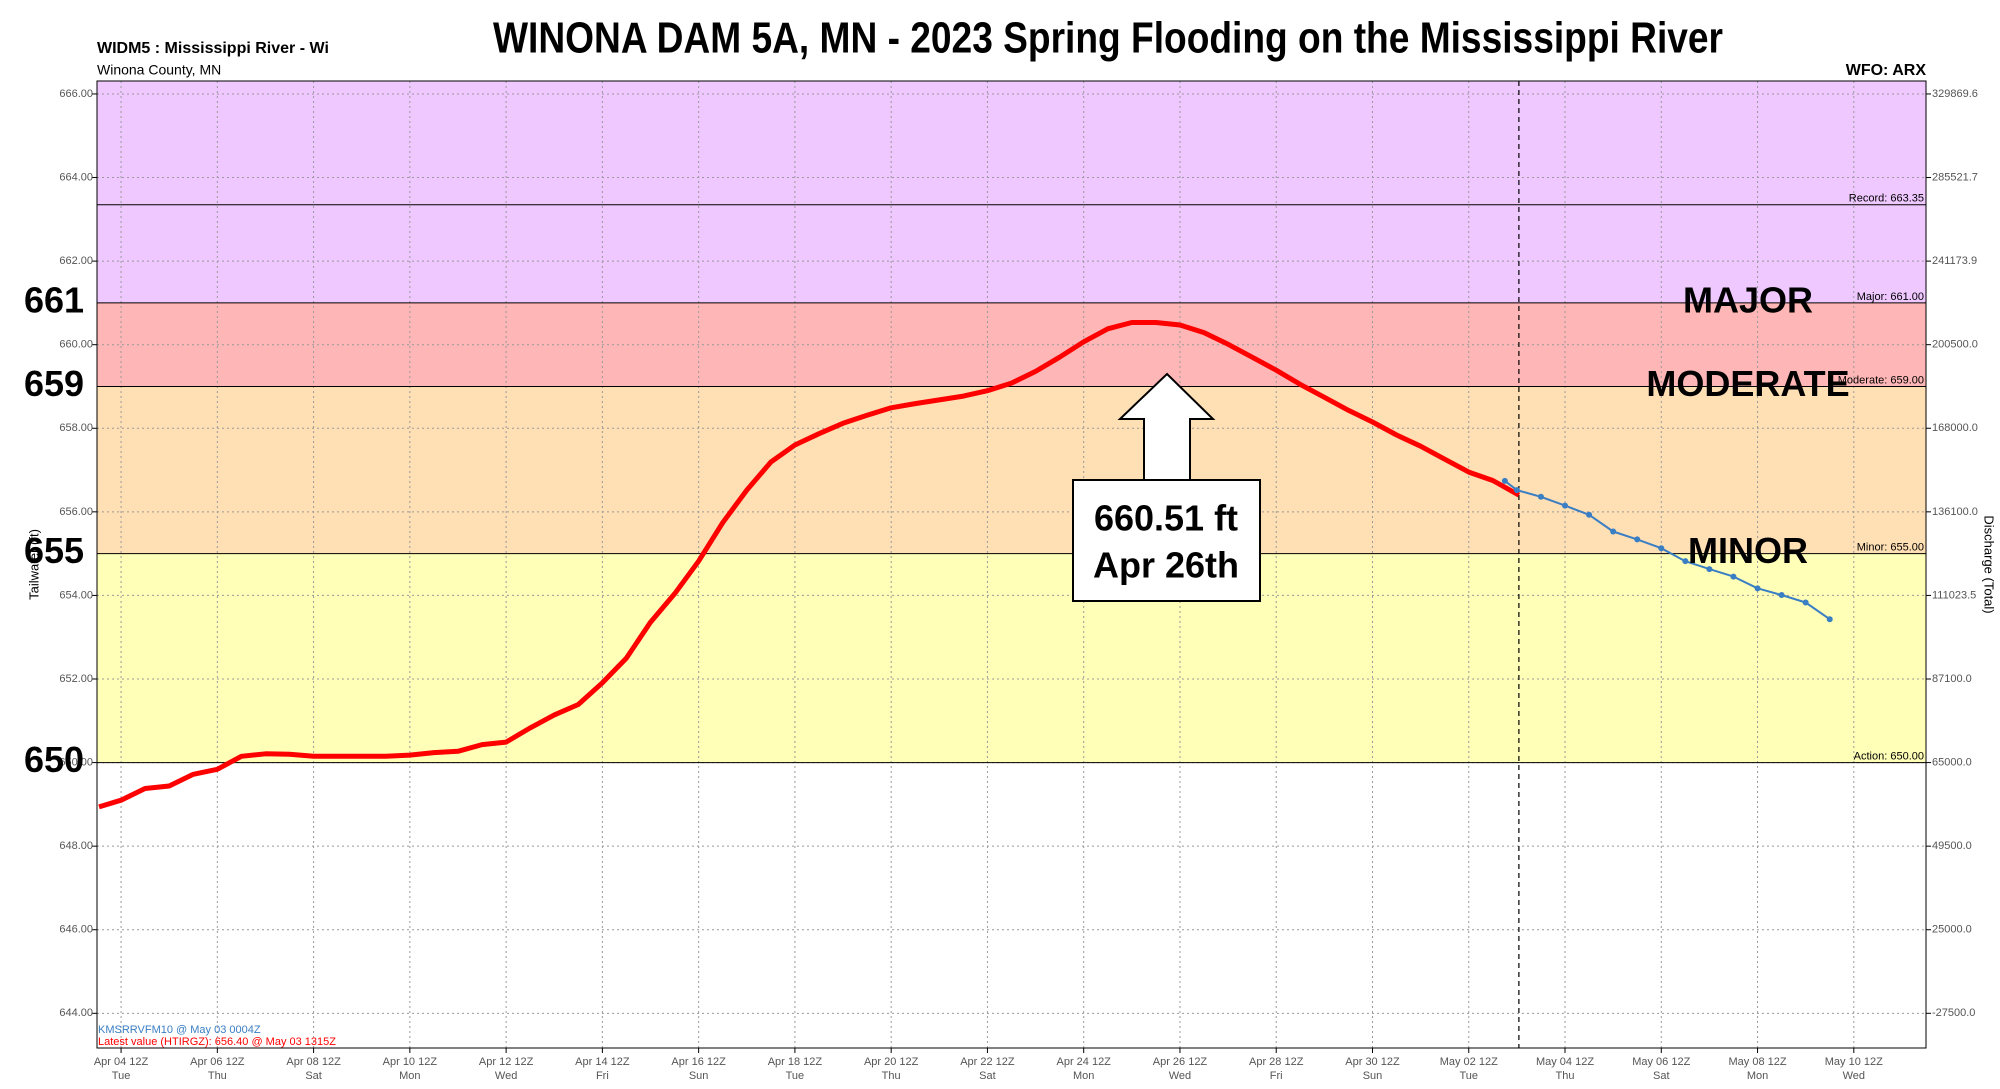 The height and width of the screenshot is (1089, 2000). Describe the element at coordinates (1952, 930) in the screenshot. I see `y2-tick-label: 25000.0` at that location.